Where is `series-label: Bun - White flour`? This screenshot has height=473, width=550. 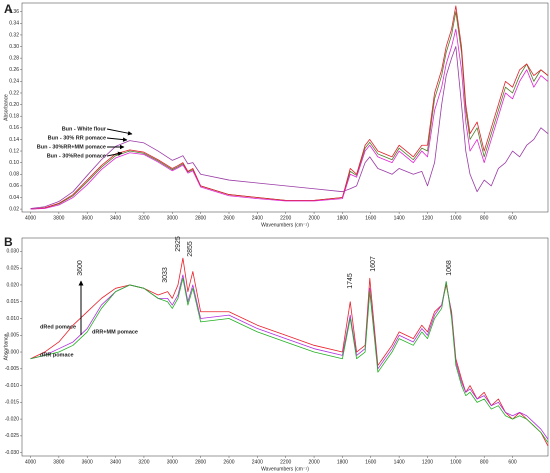
series-label: Bun - White flour is located at coordinates (84, 129).